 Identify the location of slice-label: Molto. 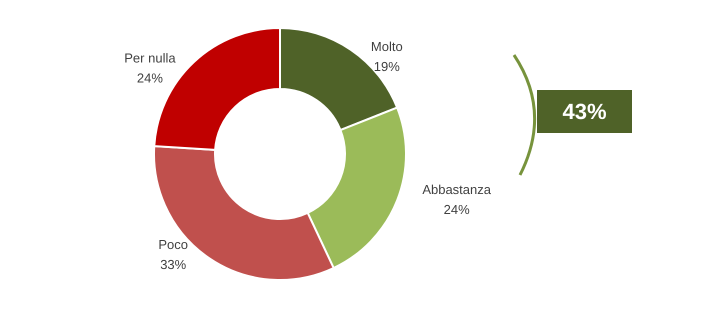
(386, 46).